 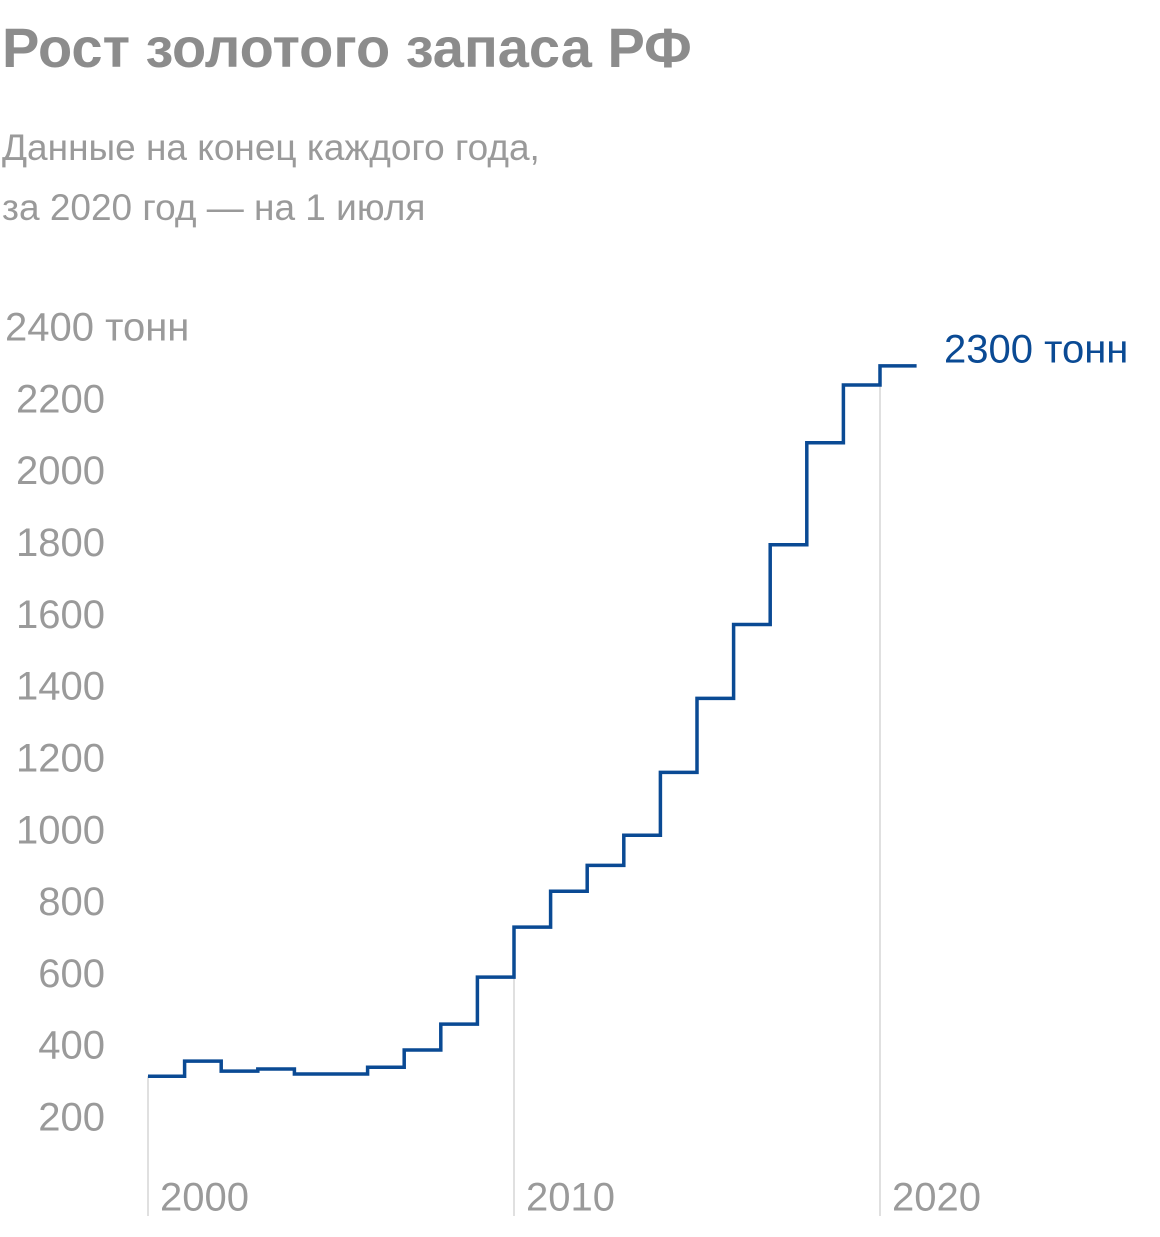 What do you see at coordinates (570, 1198) in the screenshot?
I see `x-tick-label: 2010` at bounding box center [570, 1198].